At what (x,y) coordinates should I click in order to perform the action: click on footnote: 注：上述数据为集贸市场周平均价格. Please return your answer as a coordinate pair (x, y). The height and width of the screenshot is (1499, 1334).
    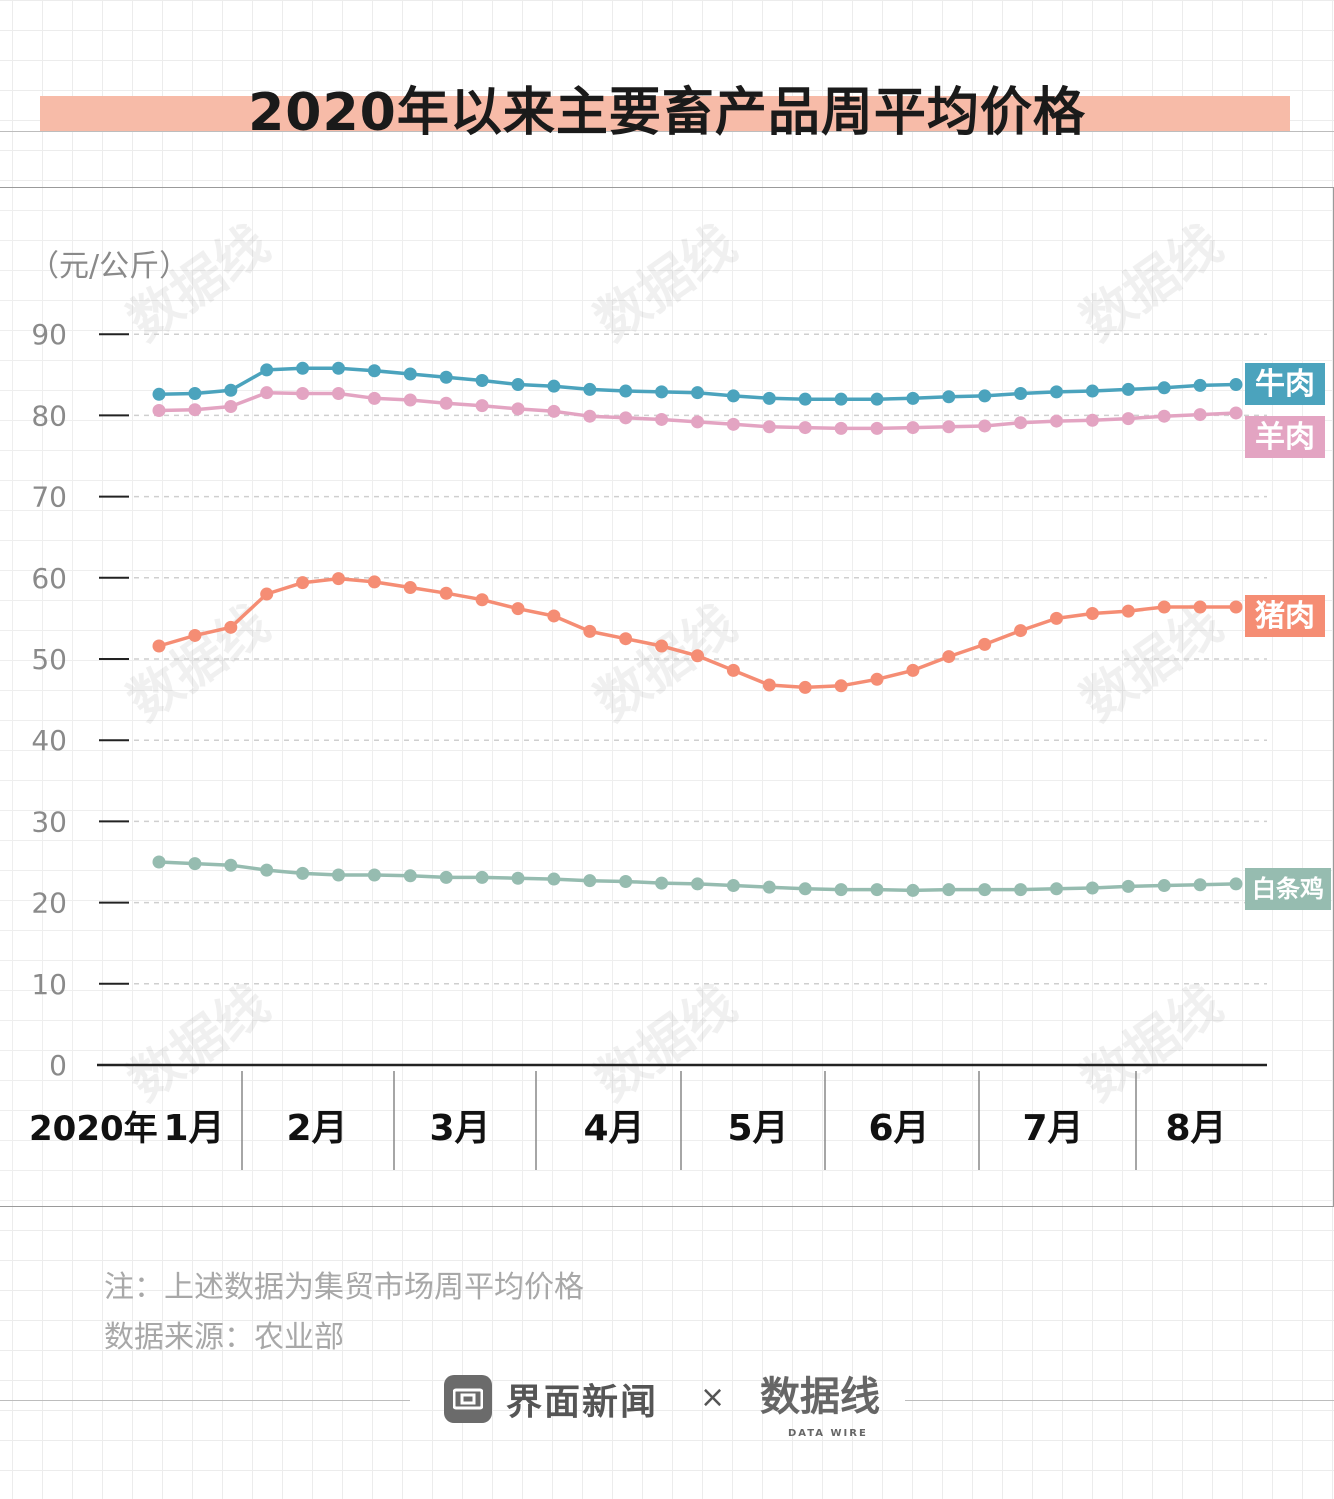
    Looking at the image, I should click on (344, 1287).